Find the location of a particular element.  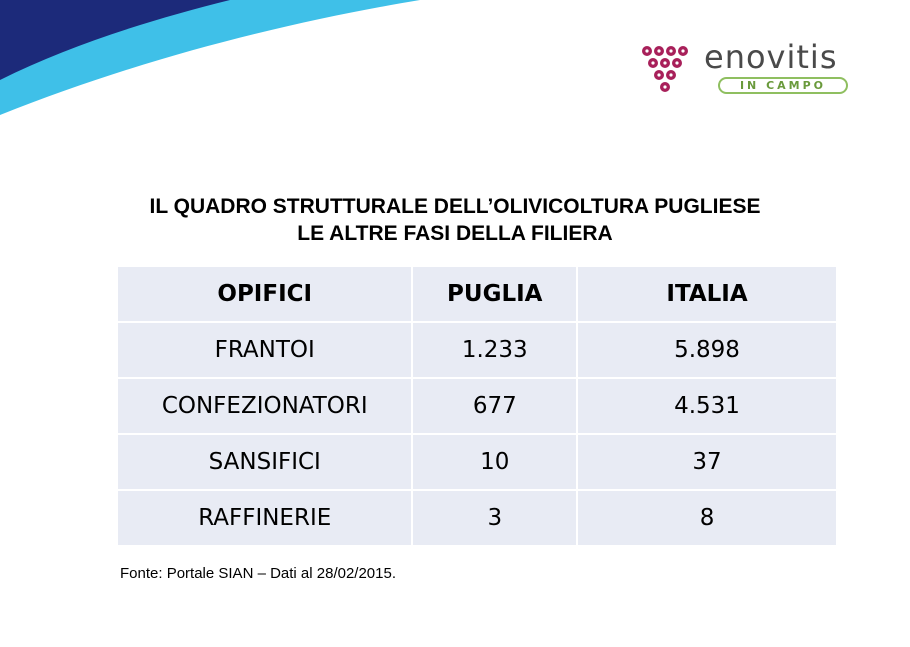

table-cell: FRANTOI is located at coordinates (265, 350).